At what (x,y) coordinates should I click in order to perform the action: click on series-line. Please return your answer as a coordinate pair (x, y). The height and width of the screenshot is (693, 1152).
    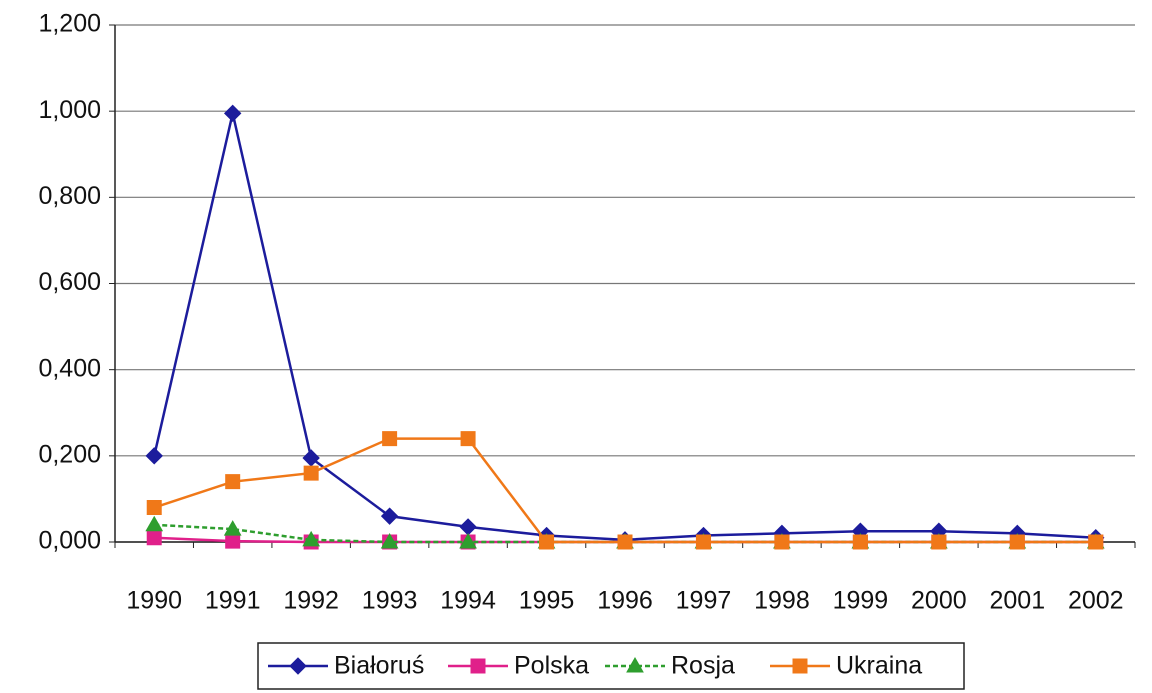
    Looking at the image, I should click on (624, 490).